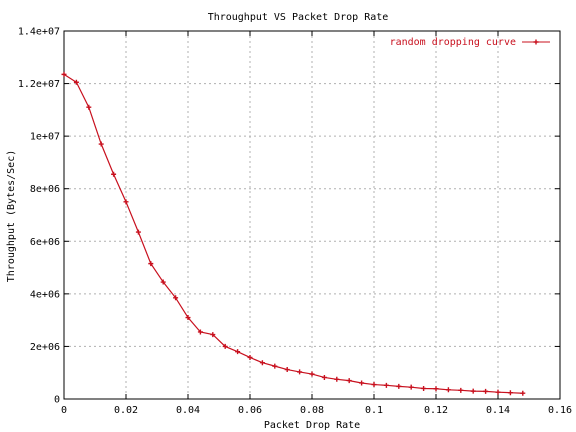 Image resolution: width=576 pixels, height=432 pixels. What do you see at coordinates (312, 410) in the screenshot?
I see `x-tick-label: 0.08` at bounding box center [312, 410].